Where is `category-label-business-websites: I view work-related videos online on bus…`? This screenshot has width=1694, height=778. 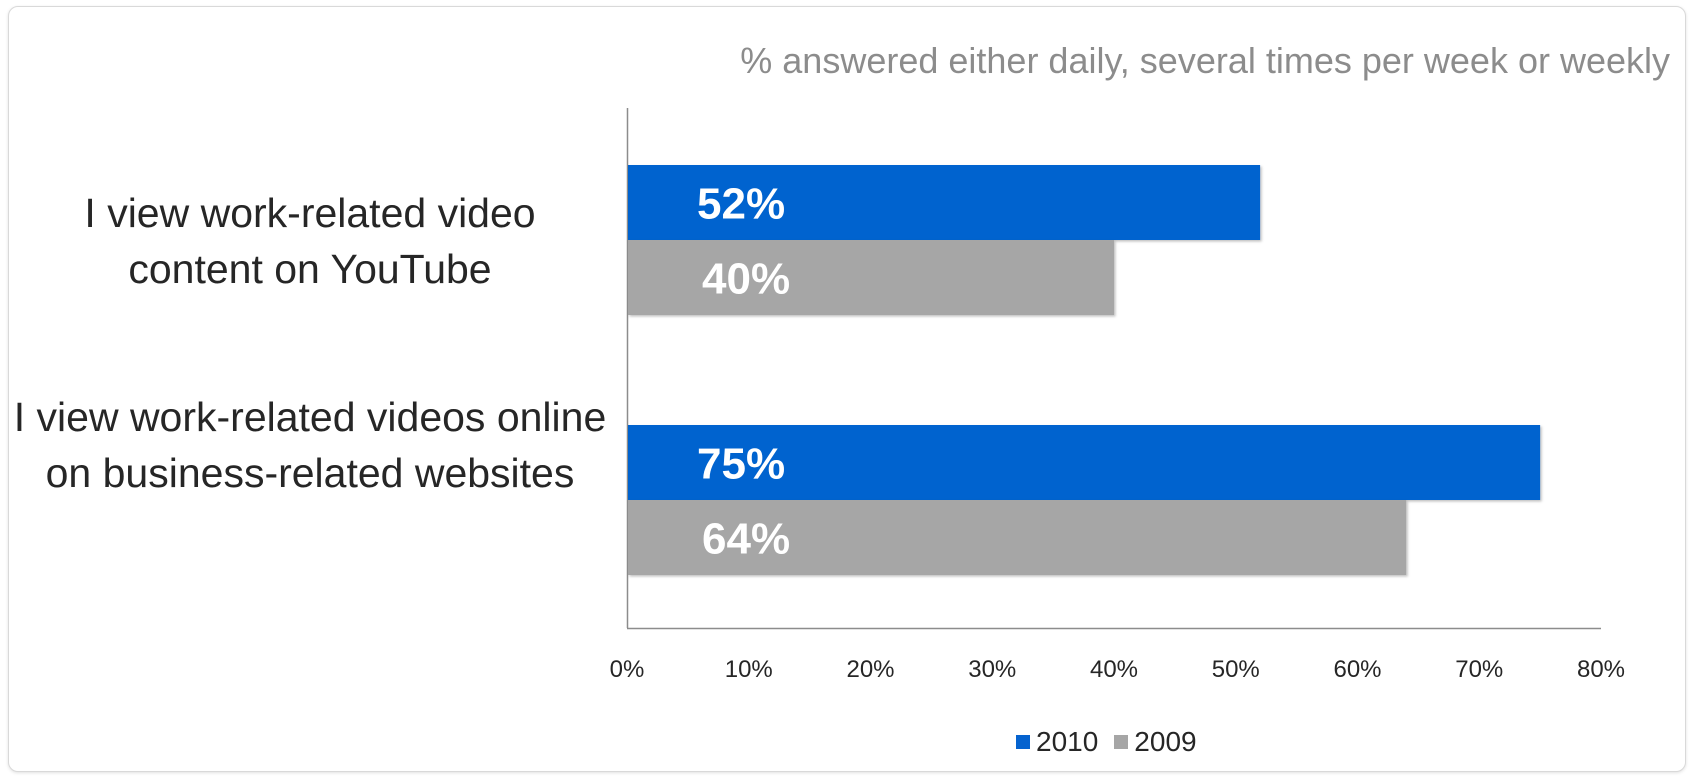 category-label-business-websites: I view work-related videos online on bus… is located at coordinates (310, 445).